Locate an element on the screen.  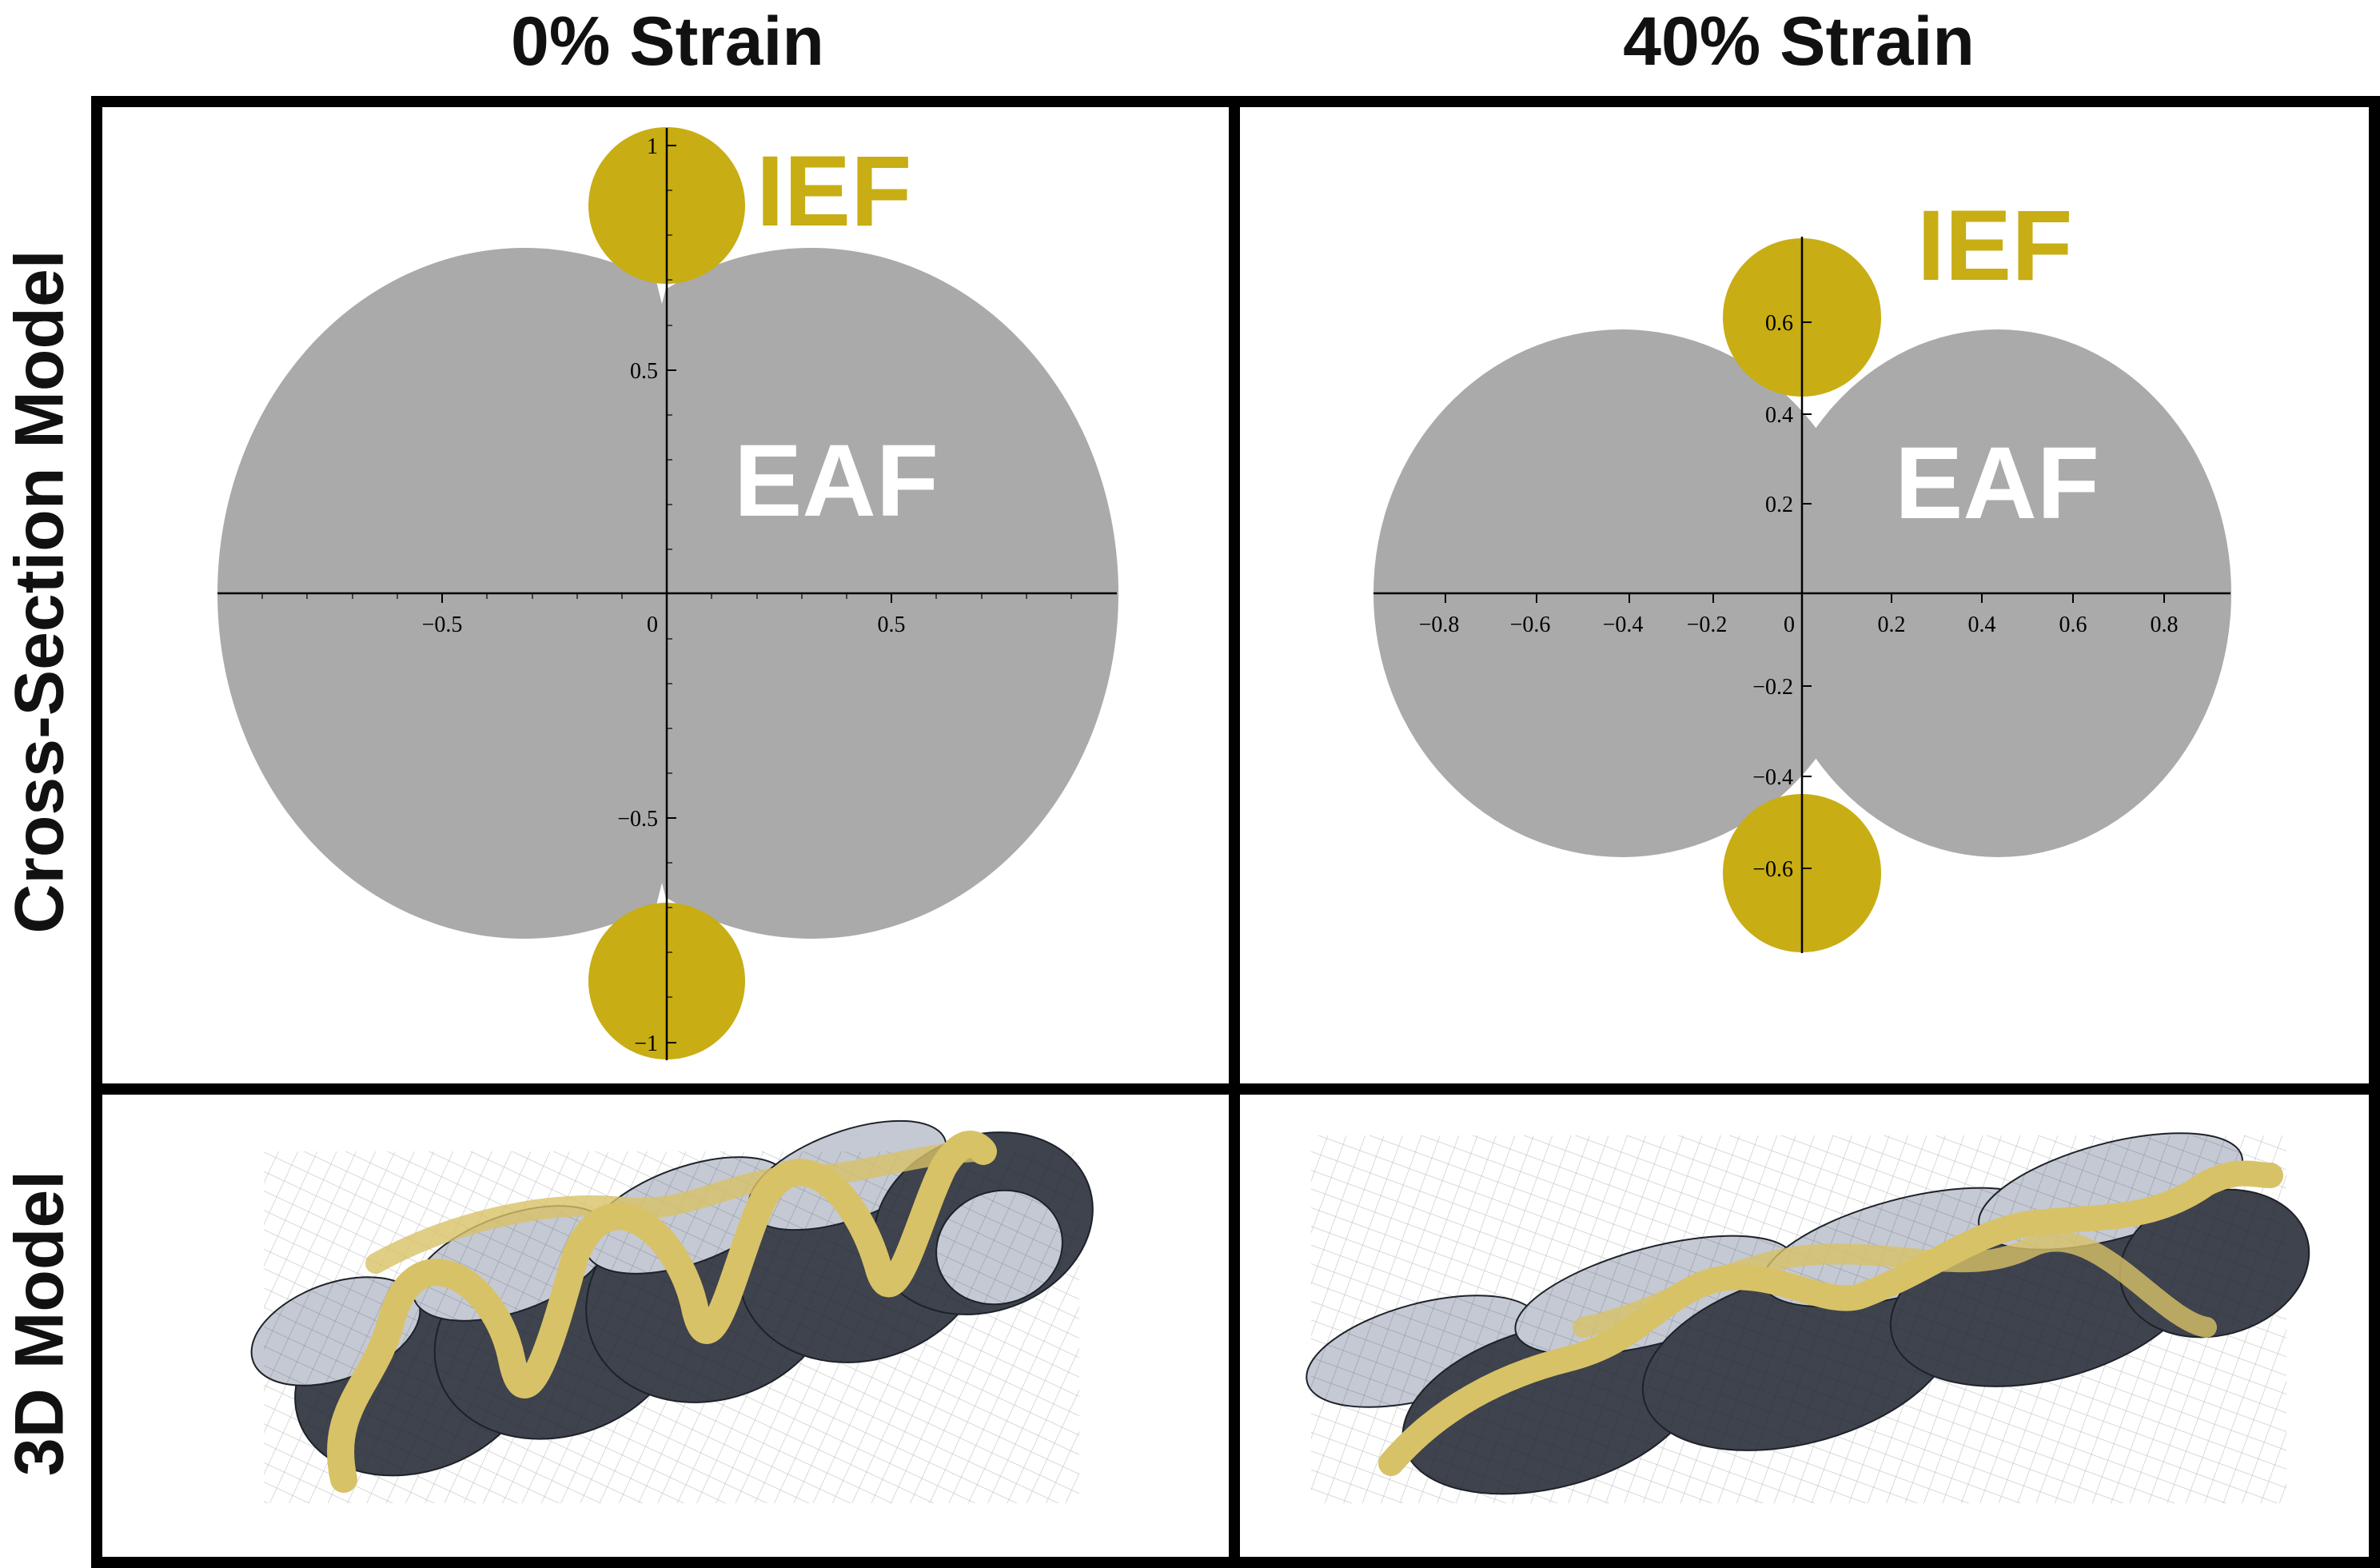
x-tick-label: 0.2 is located at coordinates (1892, 625).